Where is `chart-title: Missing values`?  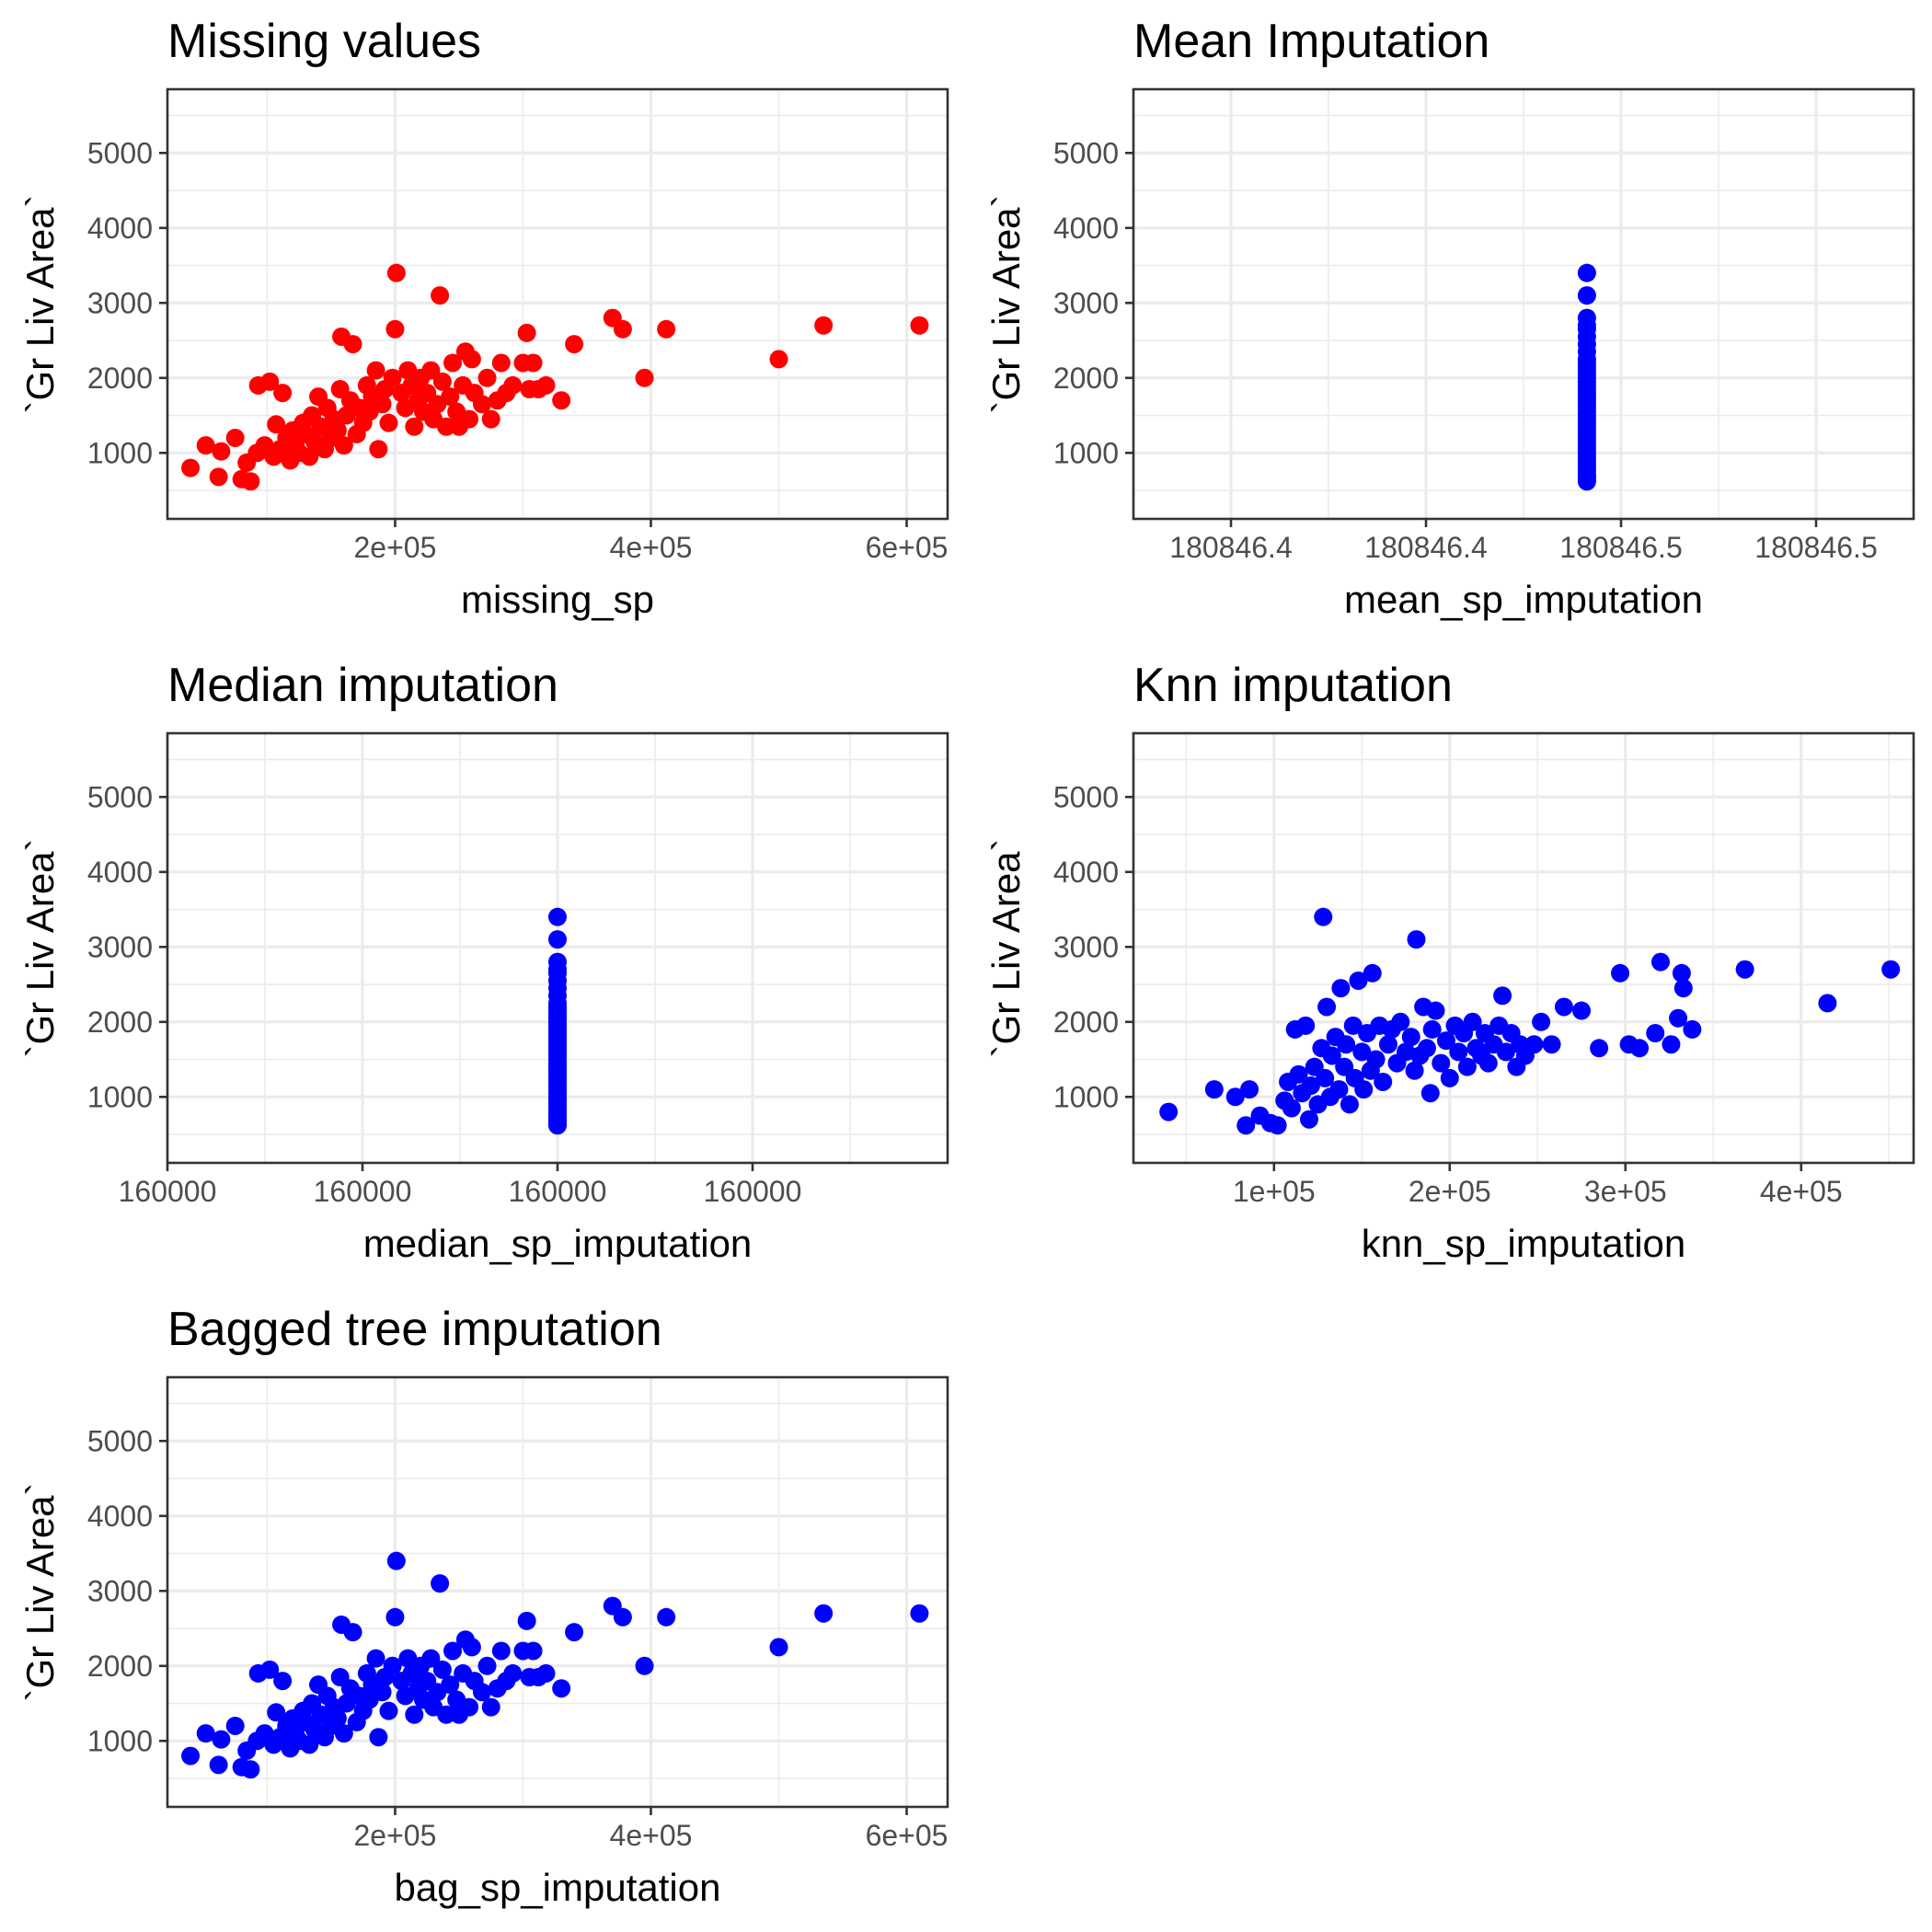 chart-title: Missing values is located at coordinates (324, 41).